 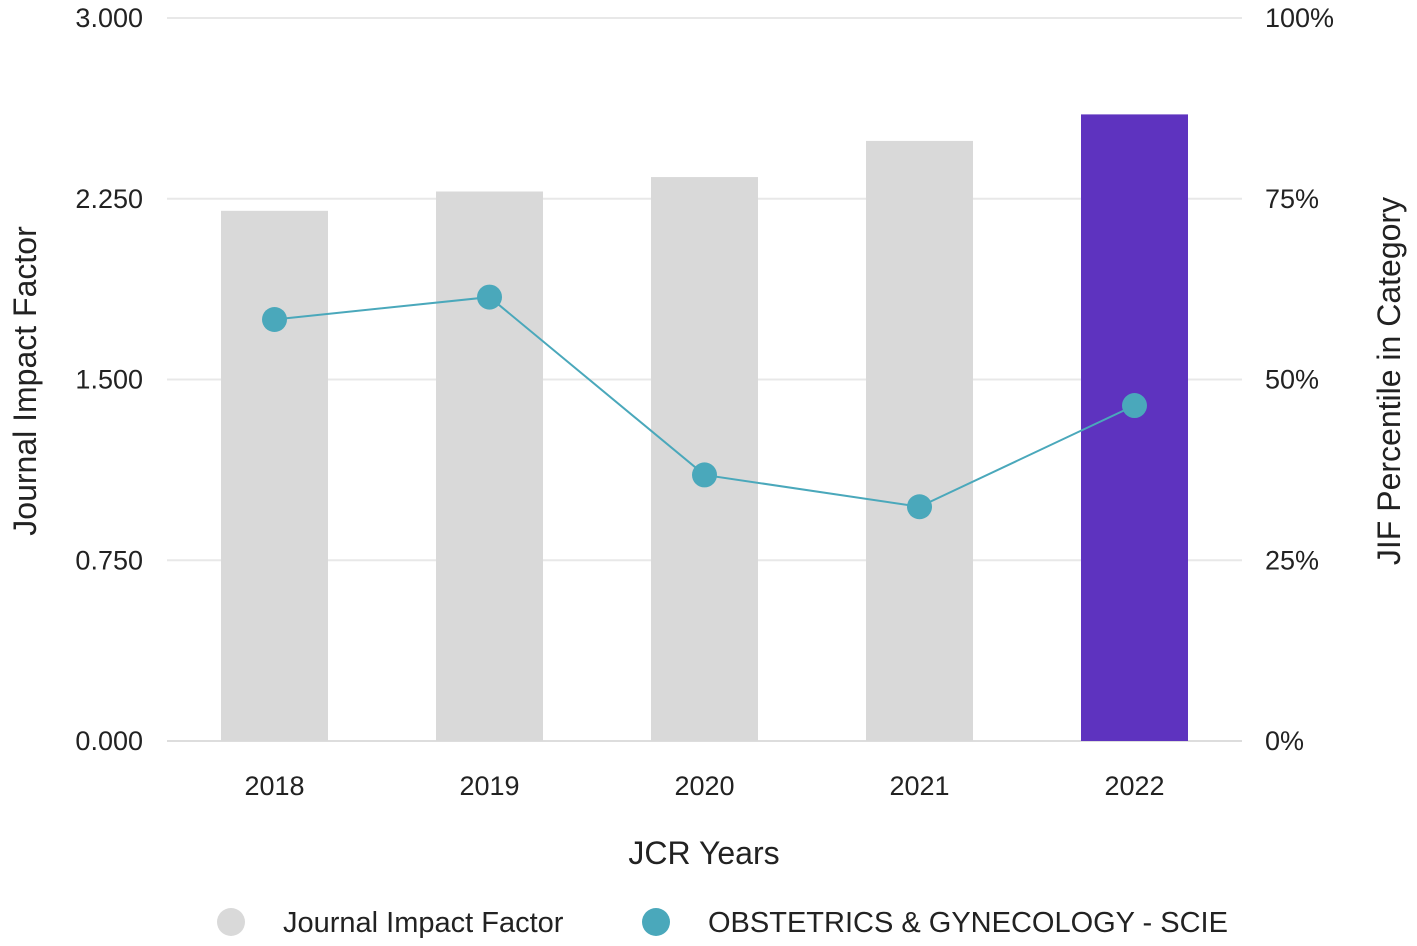 I want to click on bar-2022, so click(x=1134, y=427).